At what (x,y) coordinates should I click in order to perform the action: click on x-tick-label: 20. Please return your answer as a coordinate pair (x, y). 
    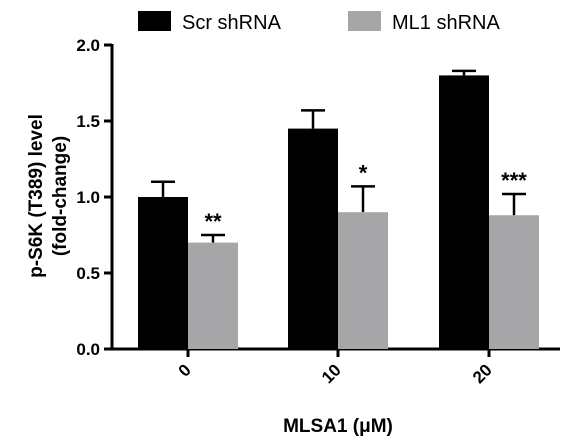
    Looking at the image, I should click on (482, 373).